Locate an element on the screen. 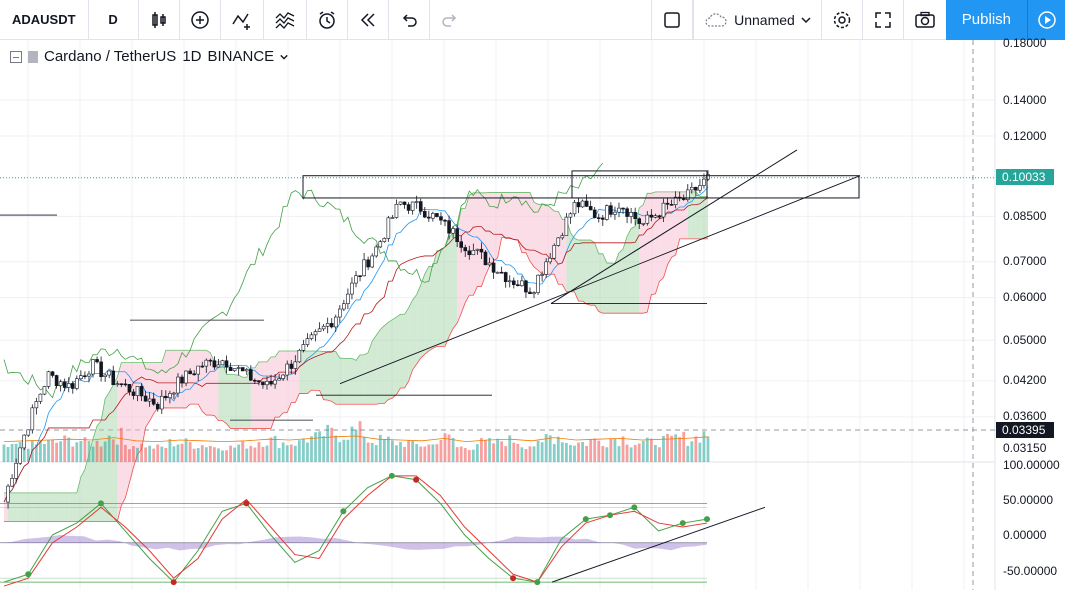  legend-pair: Cardano / TetherUS is located at coordinates (110, 56).